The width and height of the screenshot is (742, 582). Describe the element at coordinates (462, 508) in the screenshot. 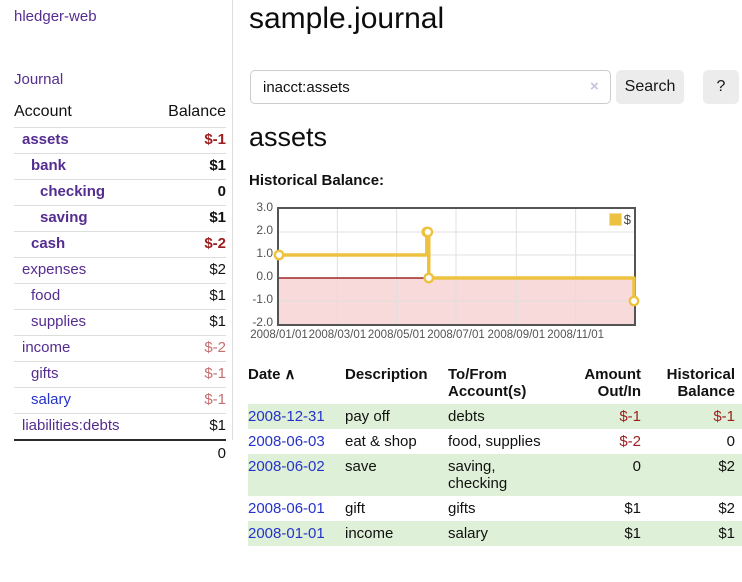

I see `register-accounts: gifts` at that location.